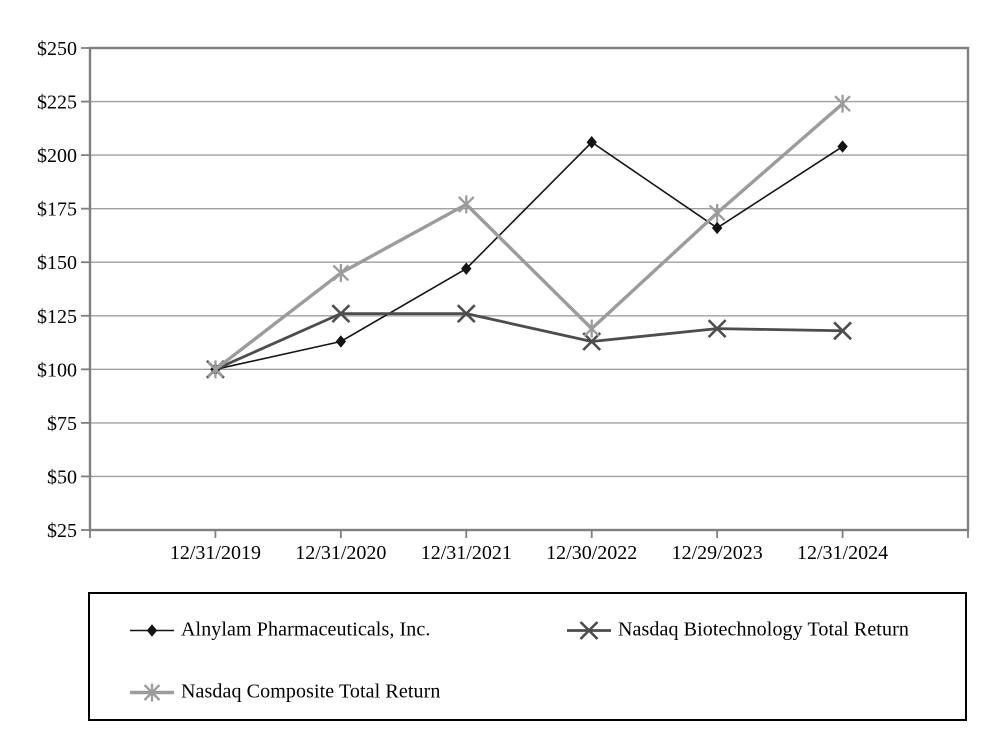  I want to click on y-axis-label: $150, so click(57, 263).